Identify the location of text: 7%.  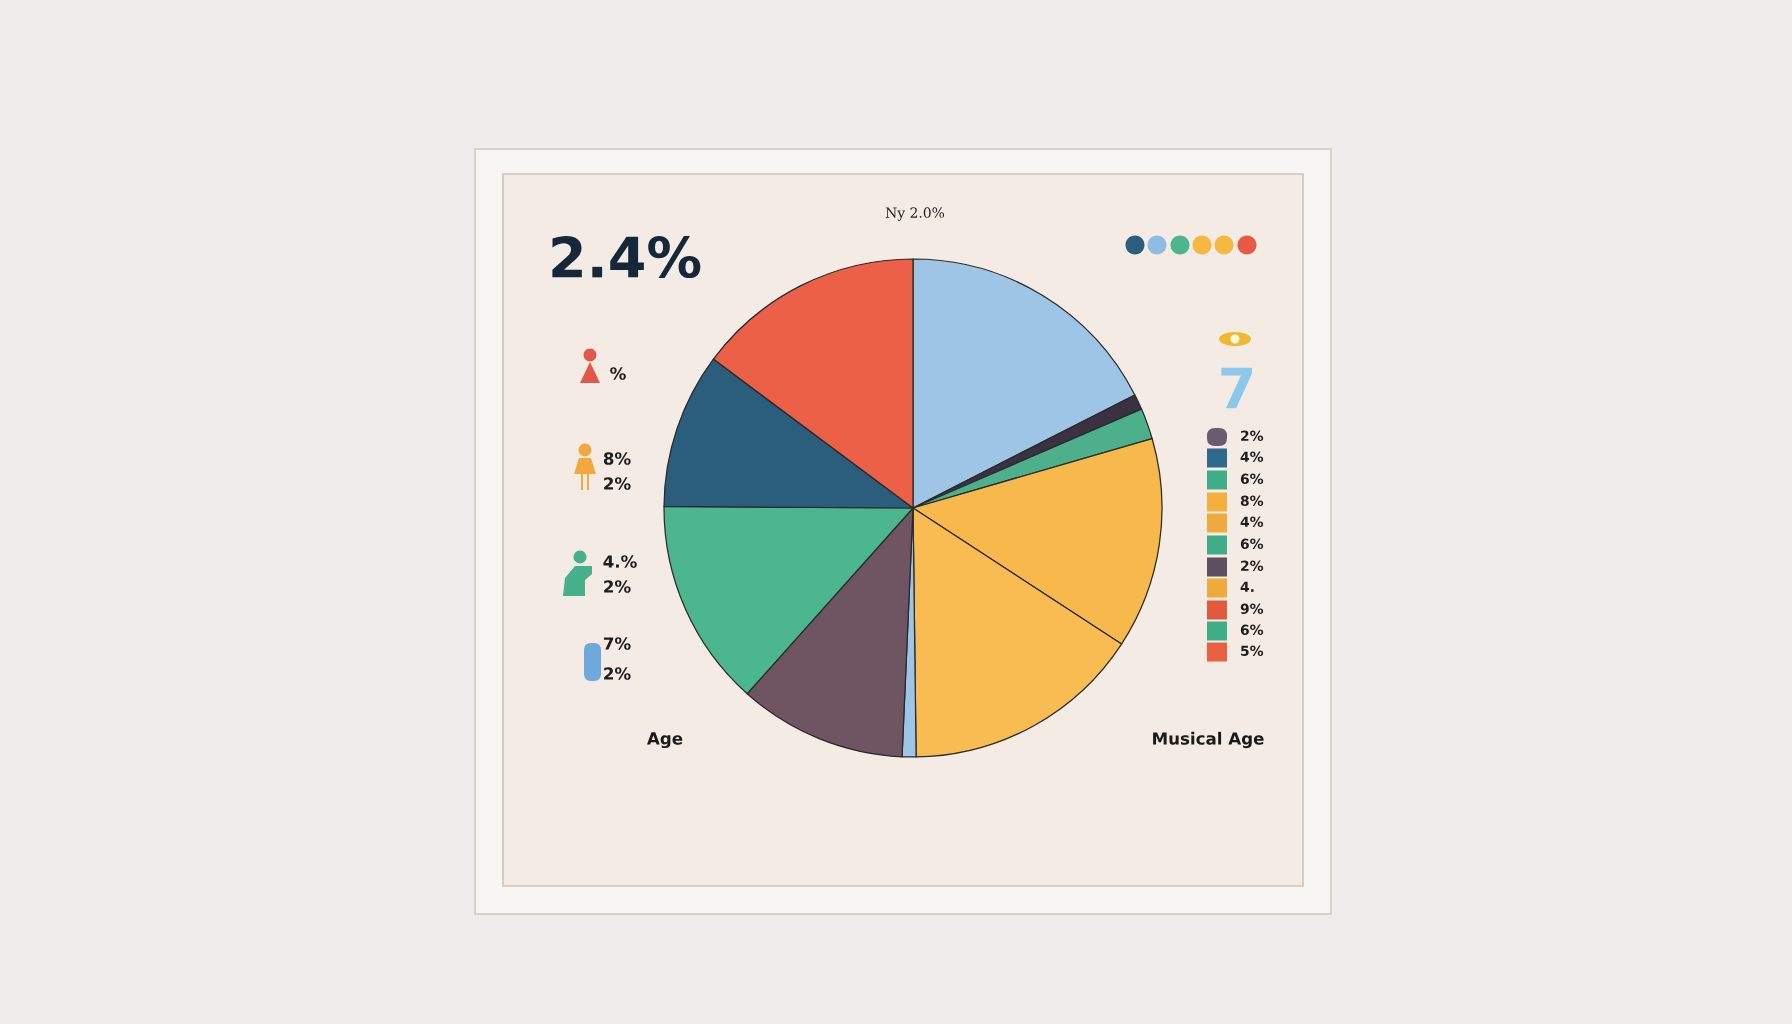
(617, 643).